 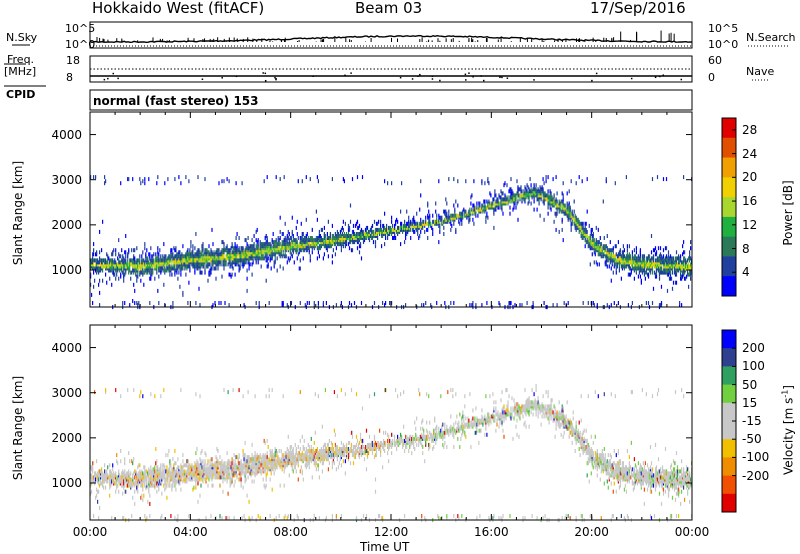 What do you see at coordinates (750, 177) in the screenshot?
I see `colorbar-tick-label: 20` at bounding box center [750, 177].